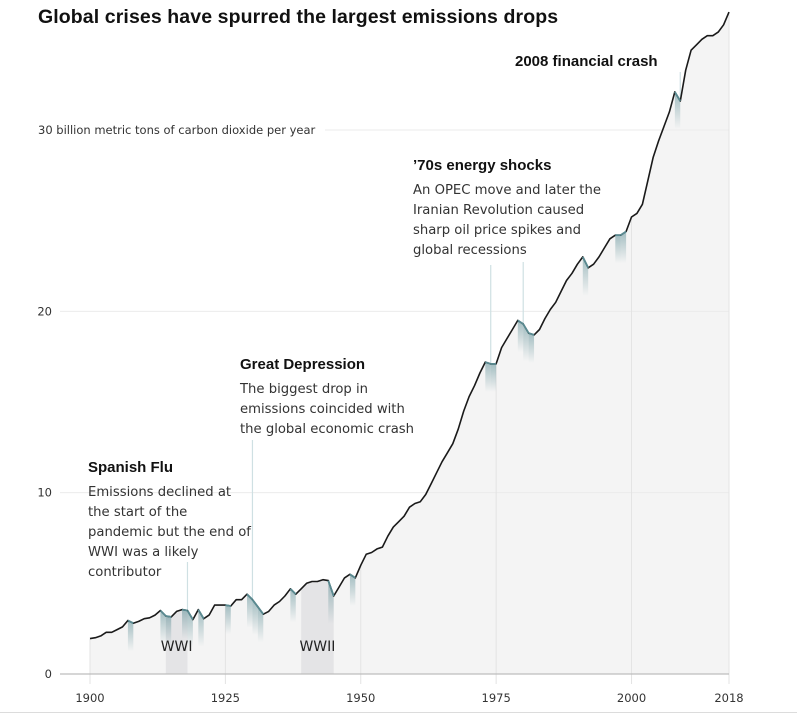 The height and width of the screenshot is (720, 797). Describe the element at coordinates (317, 647) in the screenshot. I see `shaded-period-label: WWII` at that location.